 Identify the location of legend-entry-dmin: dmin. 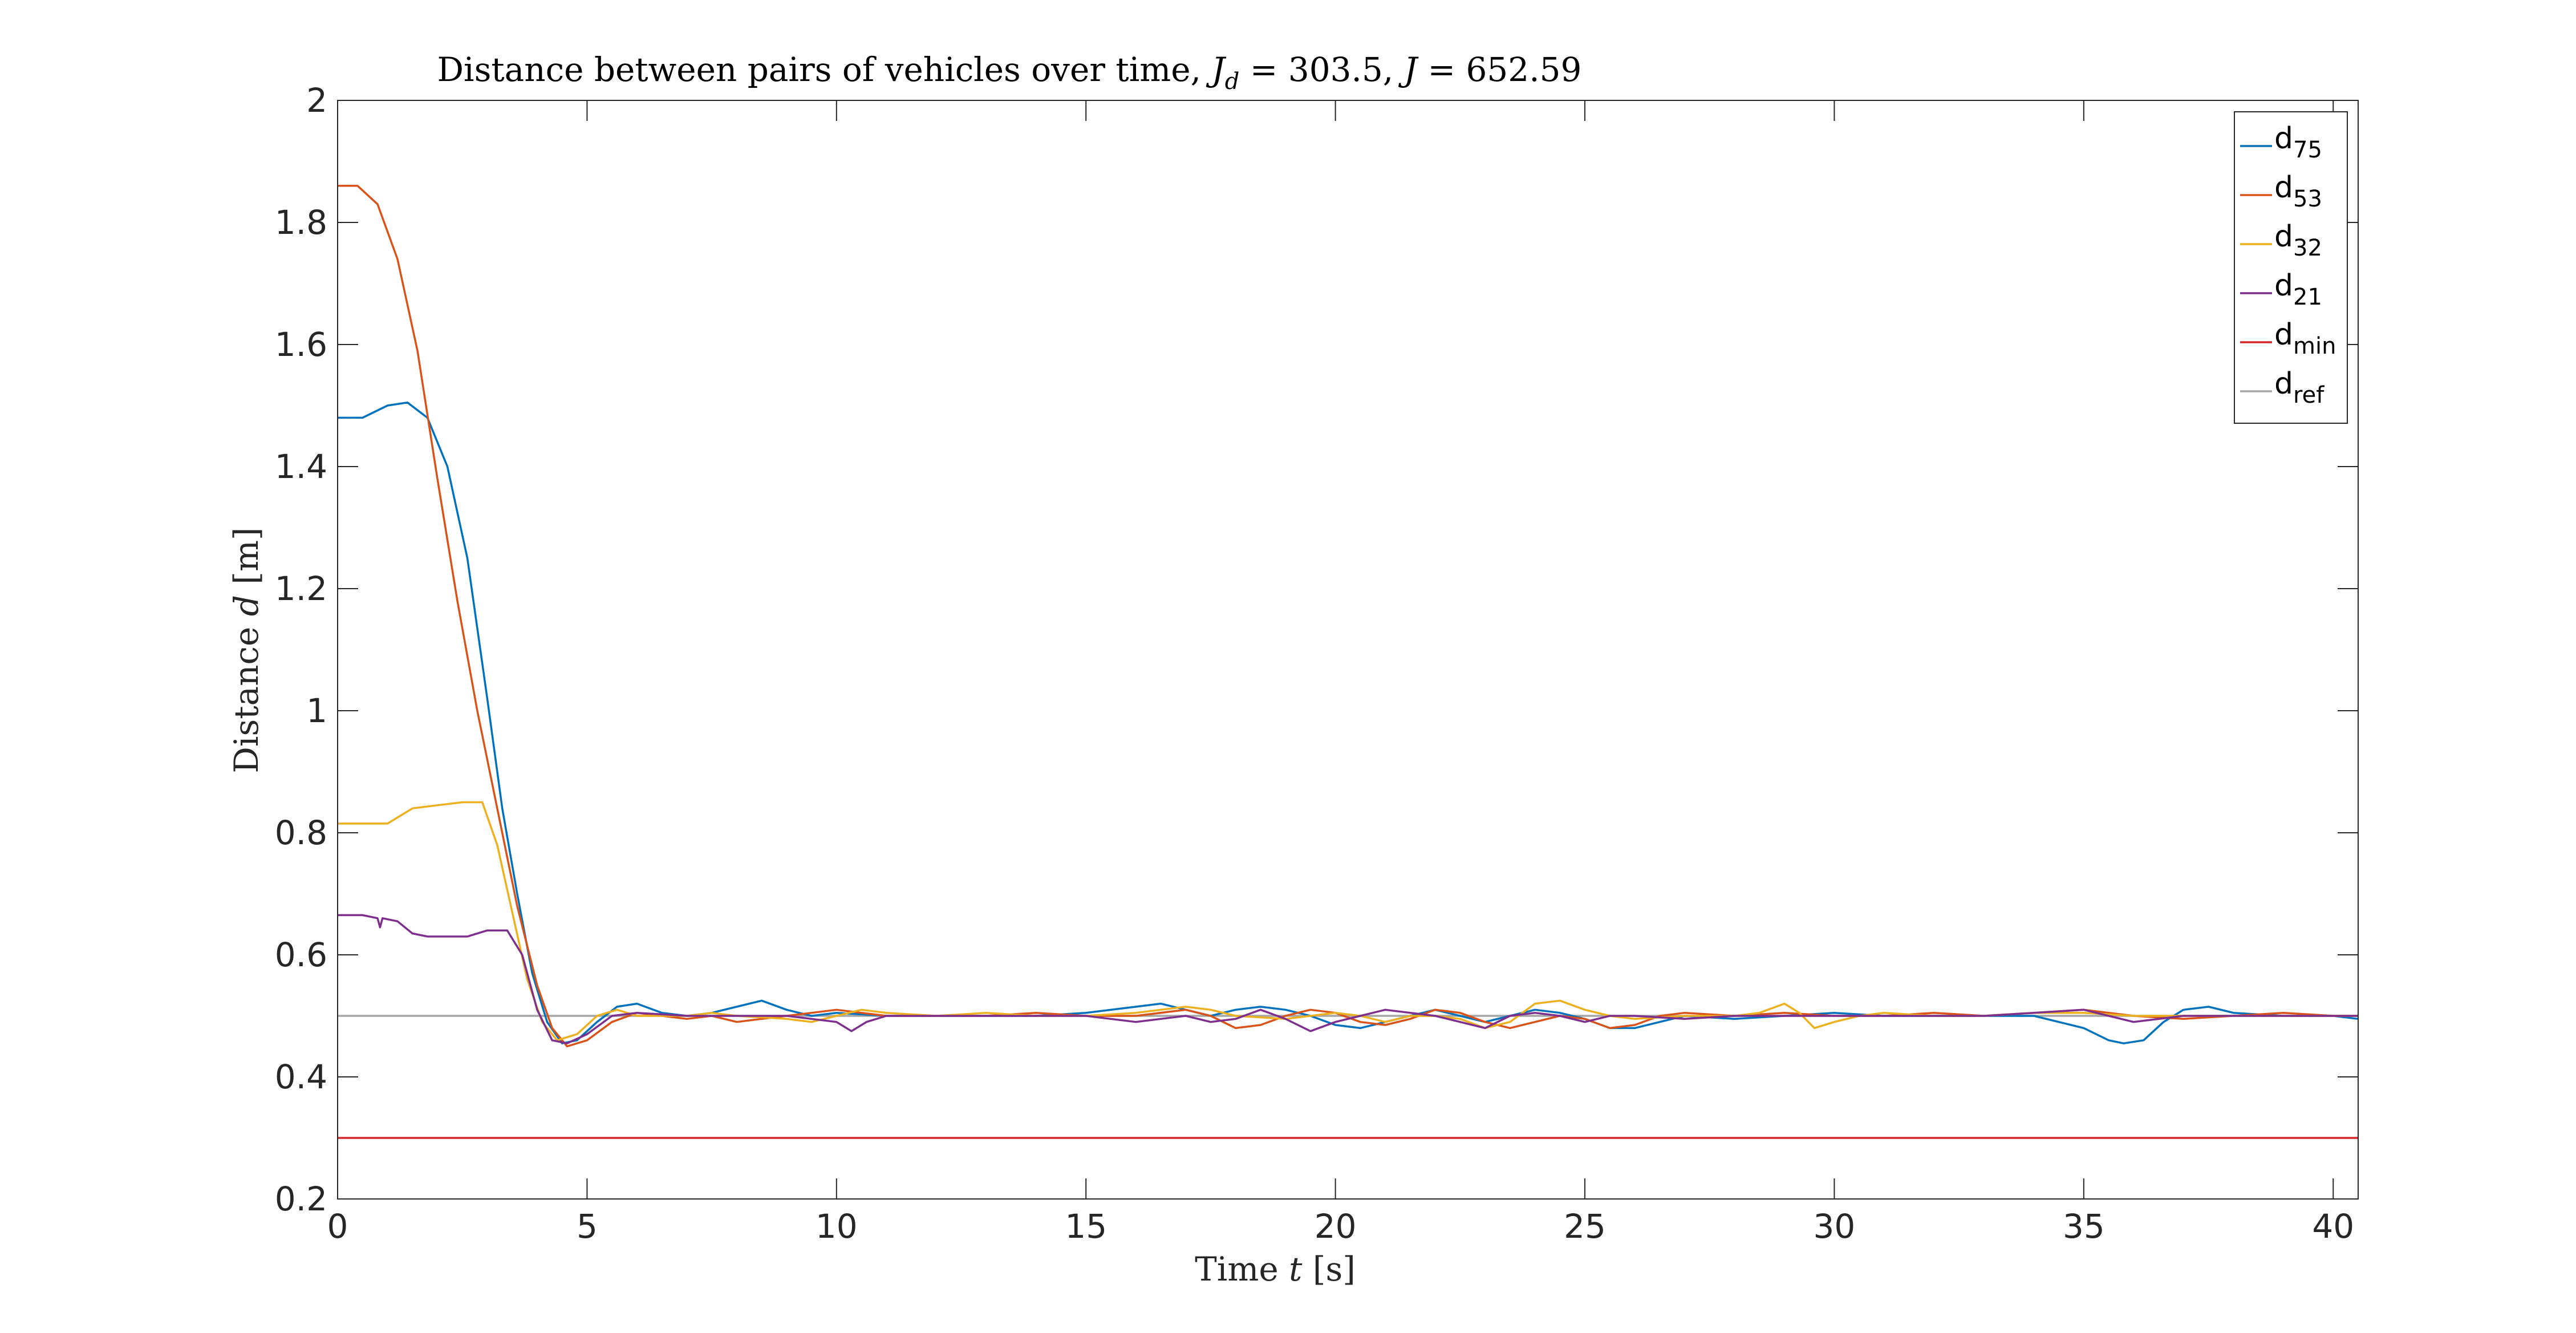
(2305, 338).